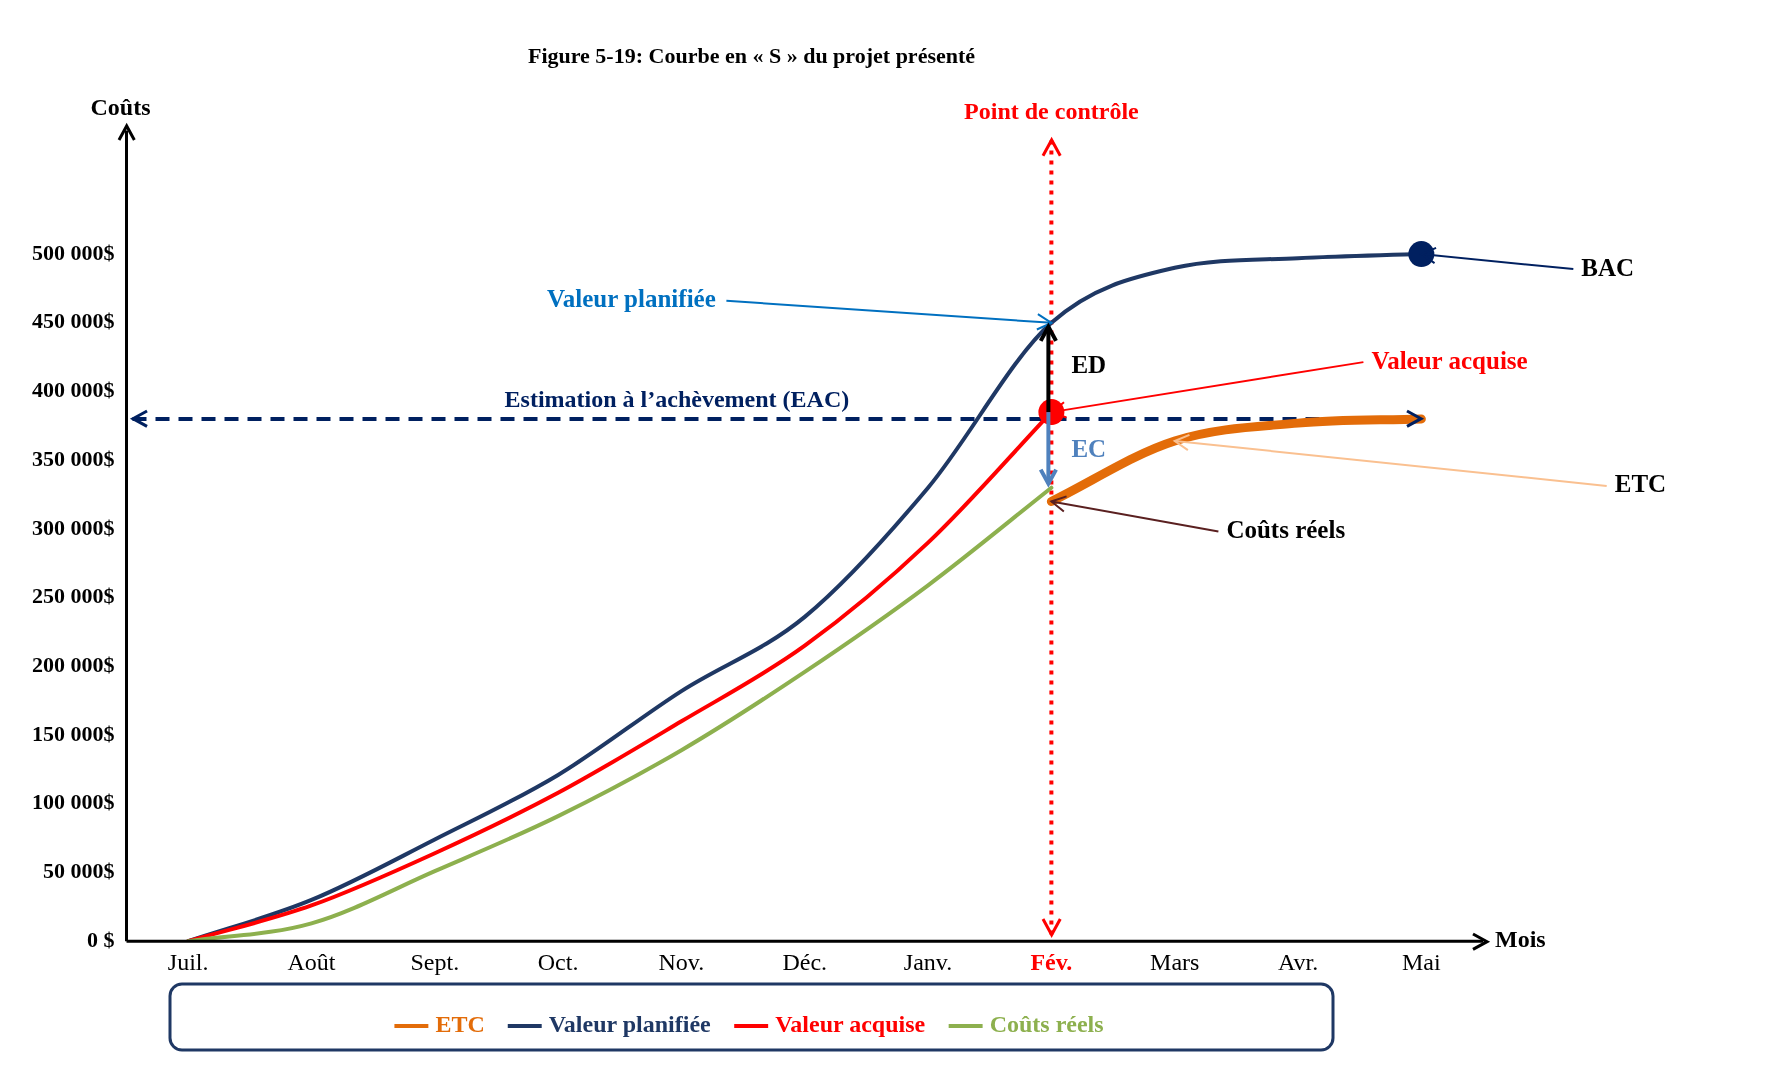 The image size is (1783, 1068). I want to click on ref-line-label: Point de contrôle, so click(1052, 110).